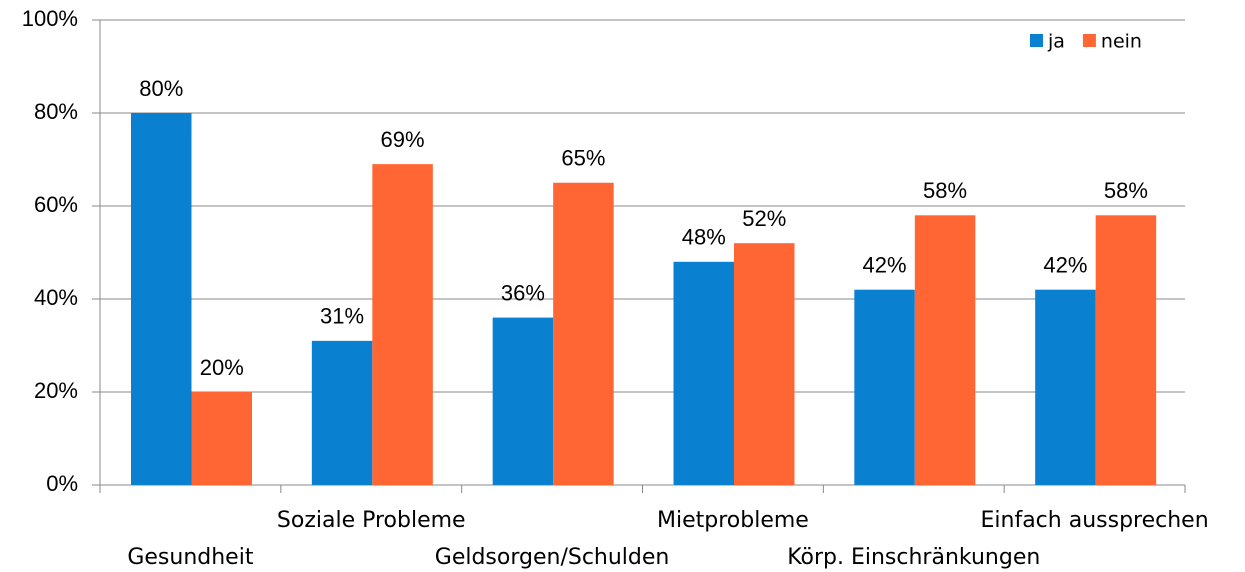 This screenshot has width=1245, height=572. What do you see at coordinates (583, 158) in the screenshot?
I see `value-label: 65%` at bounding box center [583, 158].